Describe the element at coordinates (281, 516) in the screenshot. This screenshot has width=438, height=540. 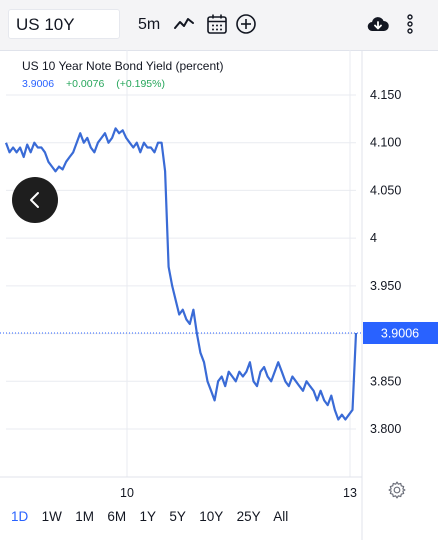
I see `range-all: All` at that location.